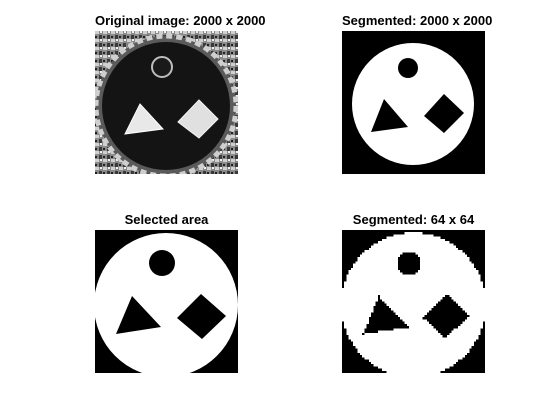  What do you see at coordinates (162, 263) in the screenshot?
I see `selected-circle-object` at bounding box center [162, 263].